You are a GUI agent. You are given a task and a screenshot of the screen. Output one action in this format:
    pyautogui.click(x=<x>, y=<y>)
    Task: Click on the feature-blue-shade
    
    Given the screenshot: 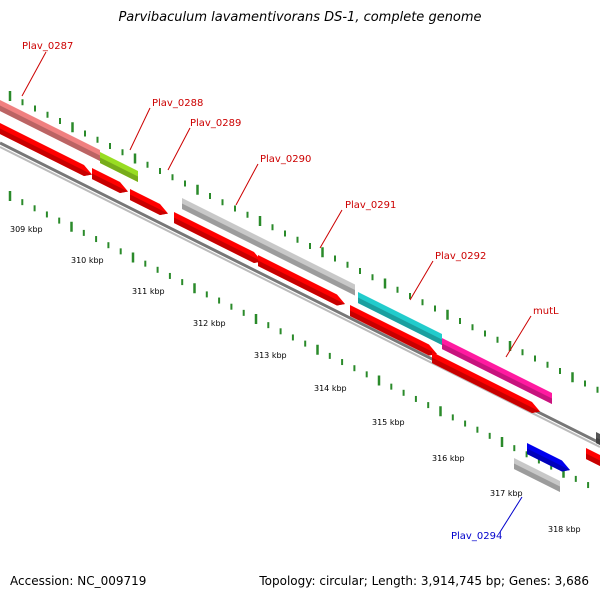 What is the action you would take?
    pyautogui.click(x=548, y=460)
    